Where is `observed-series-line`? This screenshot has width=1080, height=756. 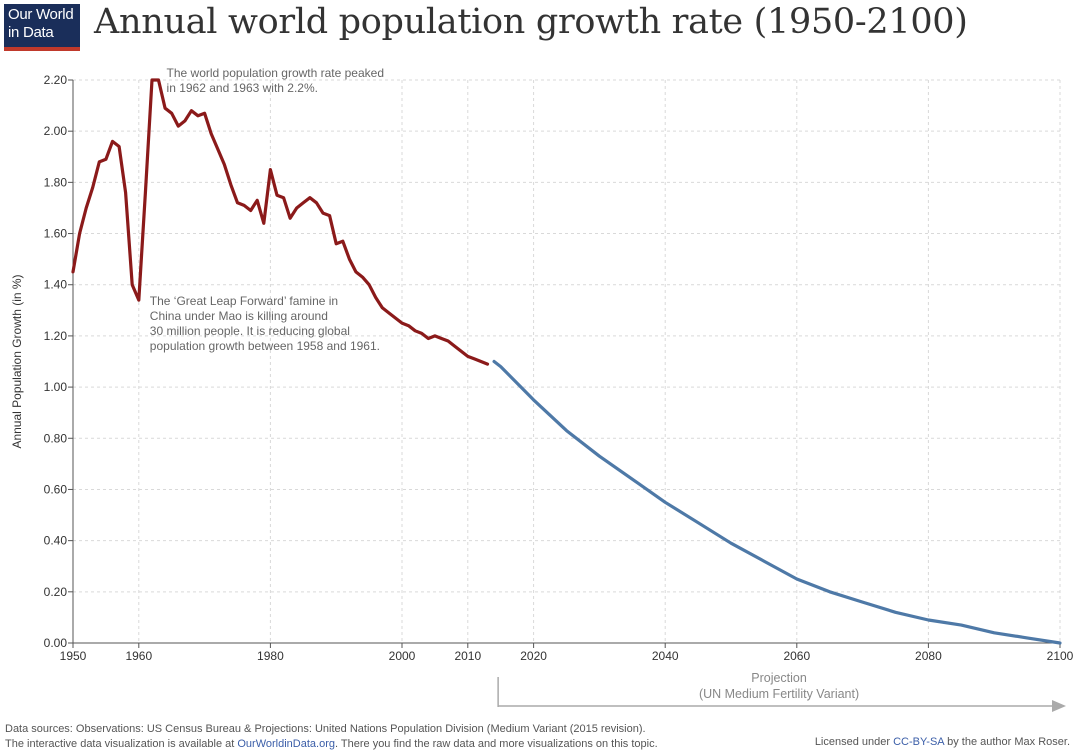 observed-series-line is located at coordinates (280, 222).